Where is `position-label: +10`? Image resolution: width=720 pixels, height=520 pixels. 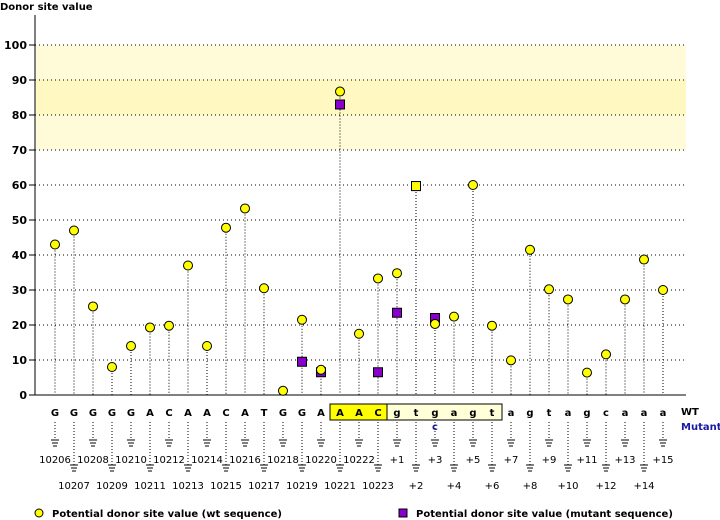 position-label: +10 is located at coordinates (567, 486).